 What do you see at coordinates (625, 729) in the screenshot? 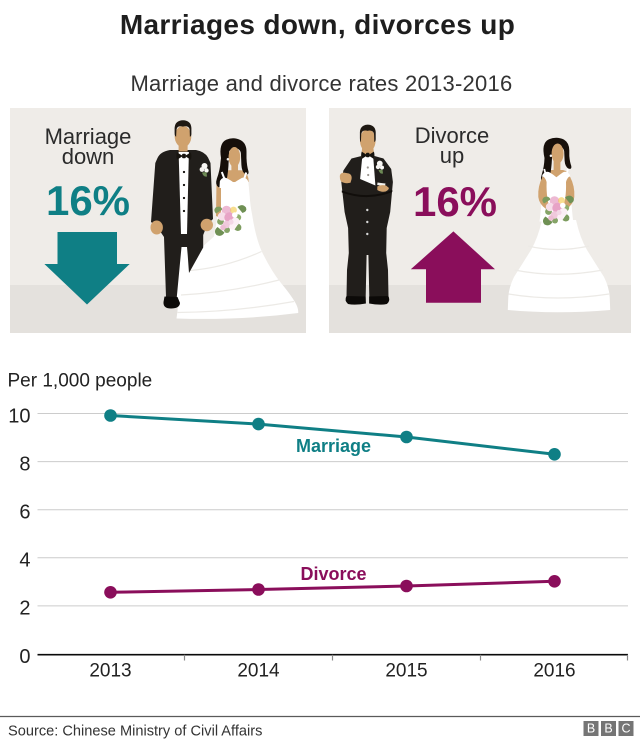
I see `svg-text: C` at bounding box center [625, 729].